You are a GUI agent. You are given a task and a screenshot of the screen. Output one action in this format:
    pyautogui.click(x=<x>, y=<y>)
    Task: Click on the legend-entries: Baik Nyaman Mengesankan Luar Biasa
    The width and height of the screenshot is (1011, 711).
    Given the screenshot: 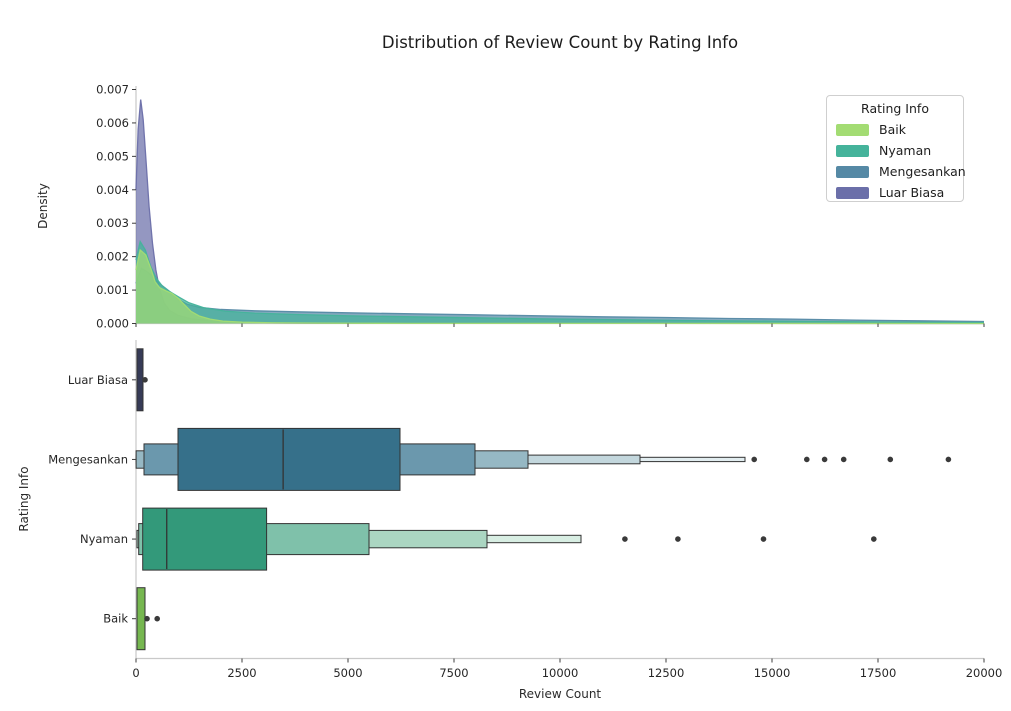 What is the action you would take?
    pyautogui.click(x=896, y=161)
    